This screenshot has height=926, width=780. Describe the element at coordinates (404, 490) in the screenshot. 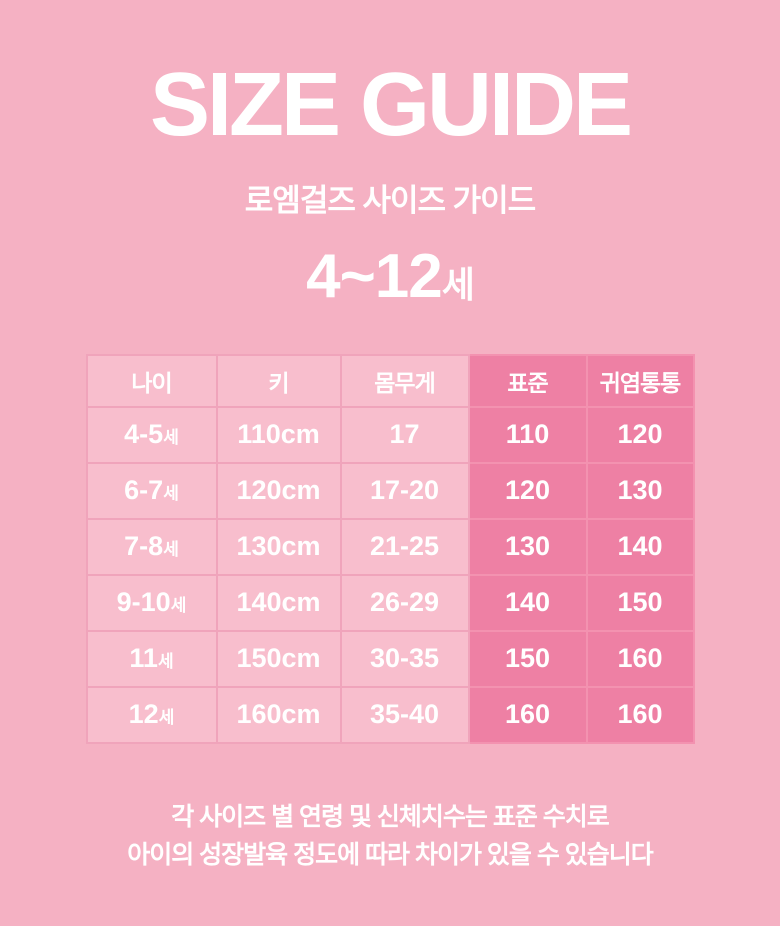

I see `cell-weight: 17-20` at that location.